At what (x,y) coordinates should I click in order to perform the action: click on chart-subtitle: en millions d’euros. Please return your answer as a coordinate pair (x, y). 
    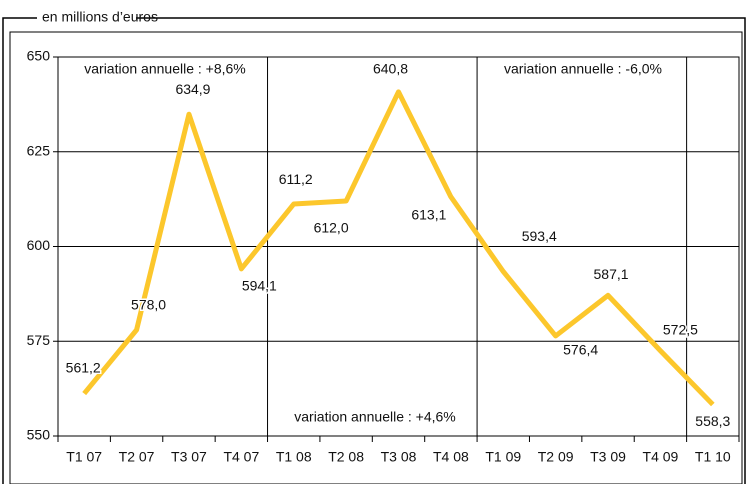
    Looking at the image, I should click on (100, 17).